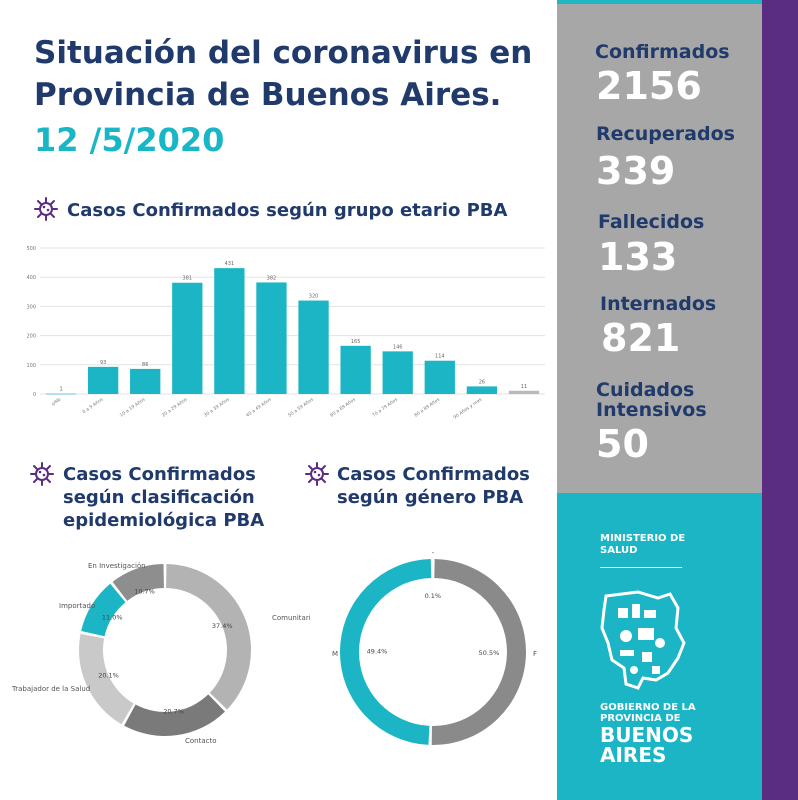 The height and width of the screenshot is (800, 798). Describe the element at coordinates (398, 347) in the screenshot. I see `bar-value-label: 146` at that location.